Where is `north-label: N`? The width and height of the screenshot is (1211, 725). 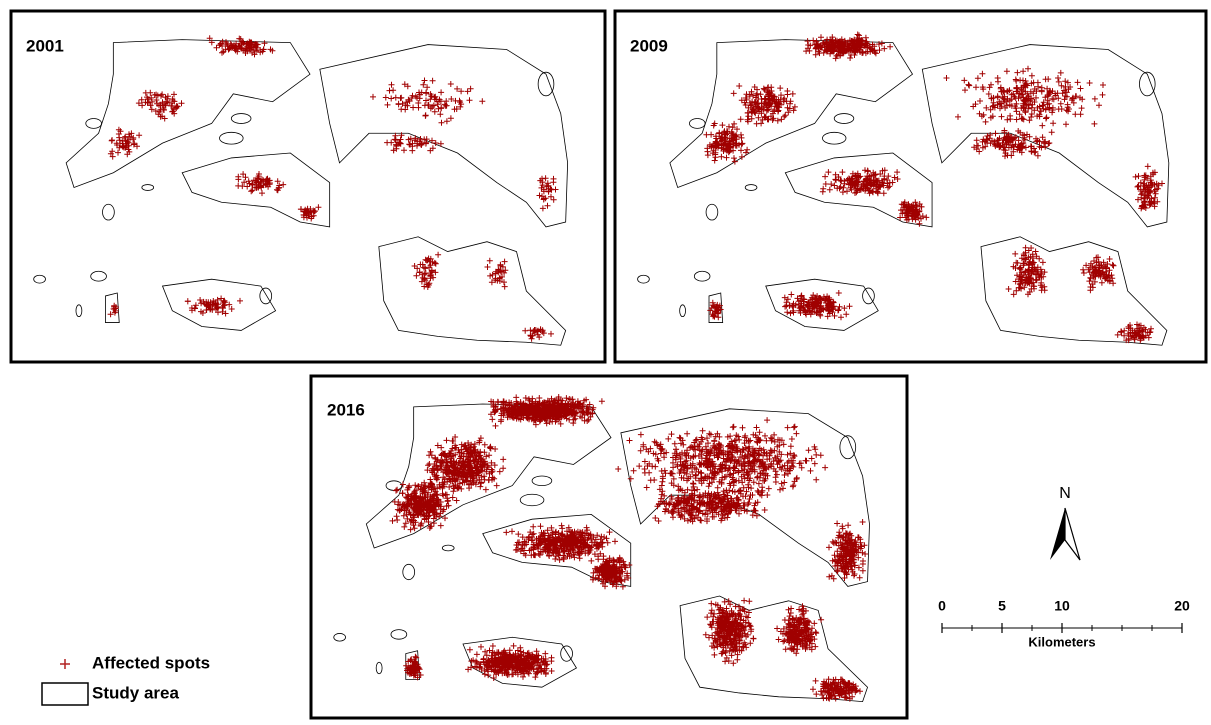
north-label: N is located at coordinates (1065, 493).